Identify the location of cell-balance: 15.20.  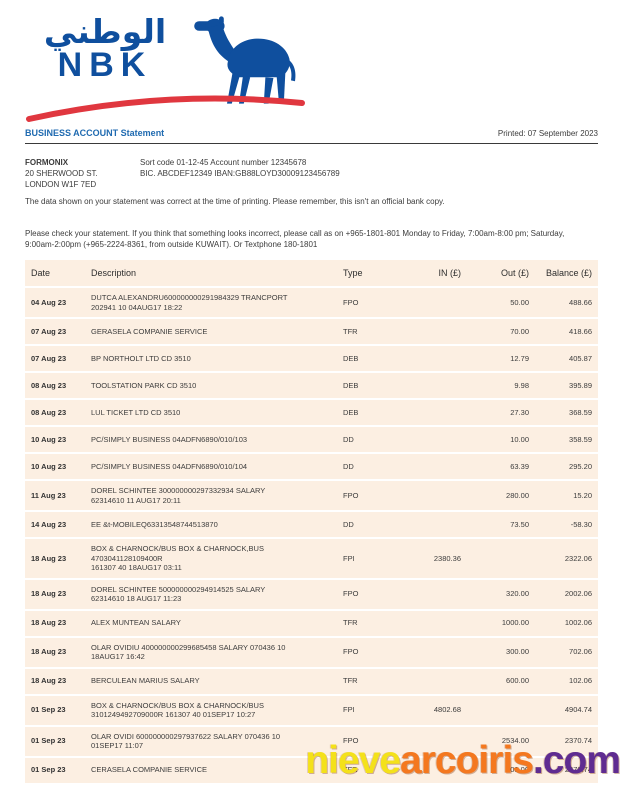
(582, 495).